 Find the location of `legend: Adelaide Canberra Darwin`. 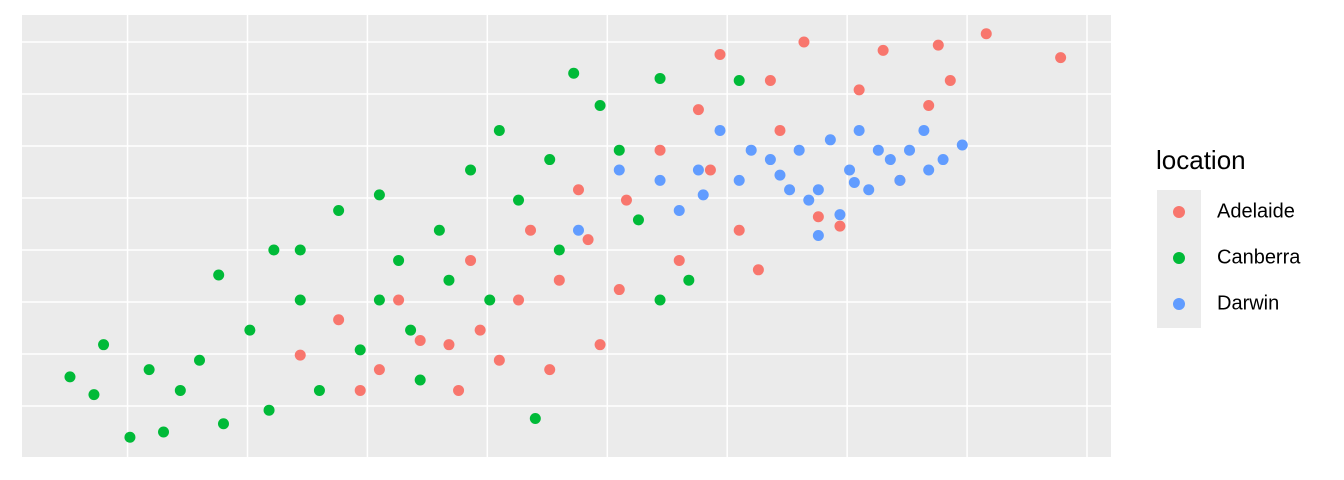

legend: Adelaide Canberra Darwin is located at coordinates (1229, 259).